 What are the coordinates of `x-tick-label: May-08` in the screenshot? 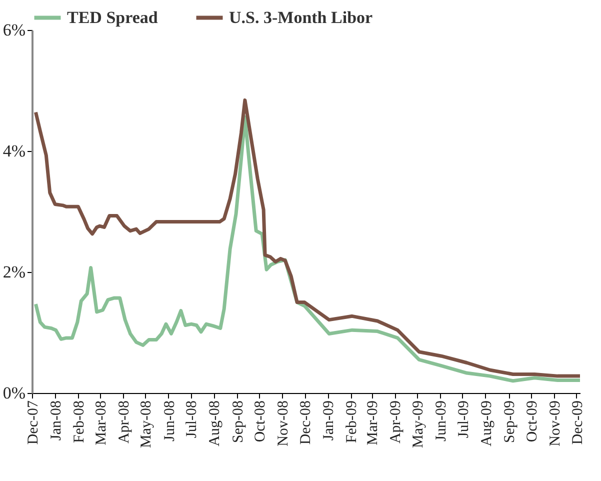 It's located at (146, 424).